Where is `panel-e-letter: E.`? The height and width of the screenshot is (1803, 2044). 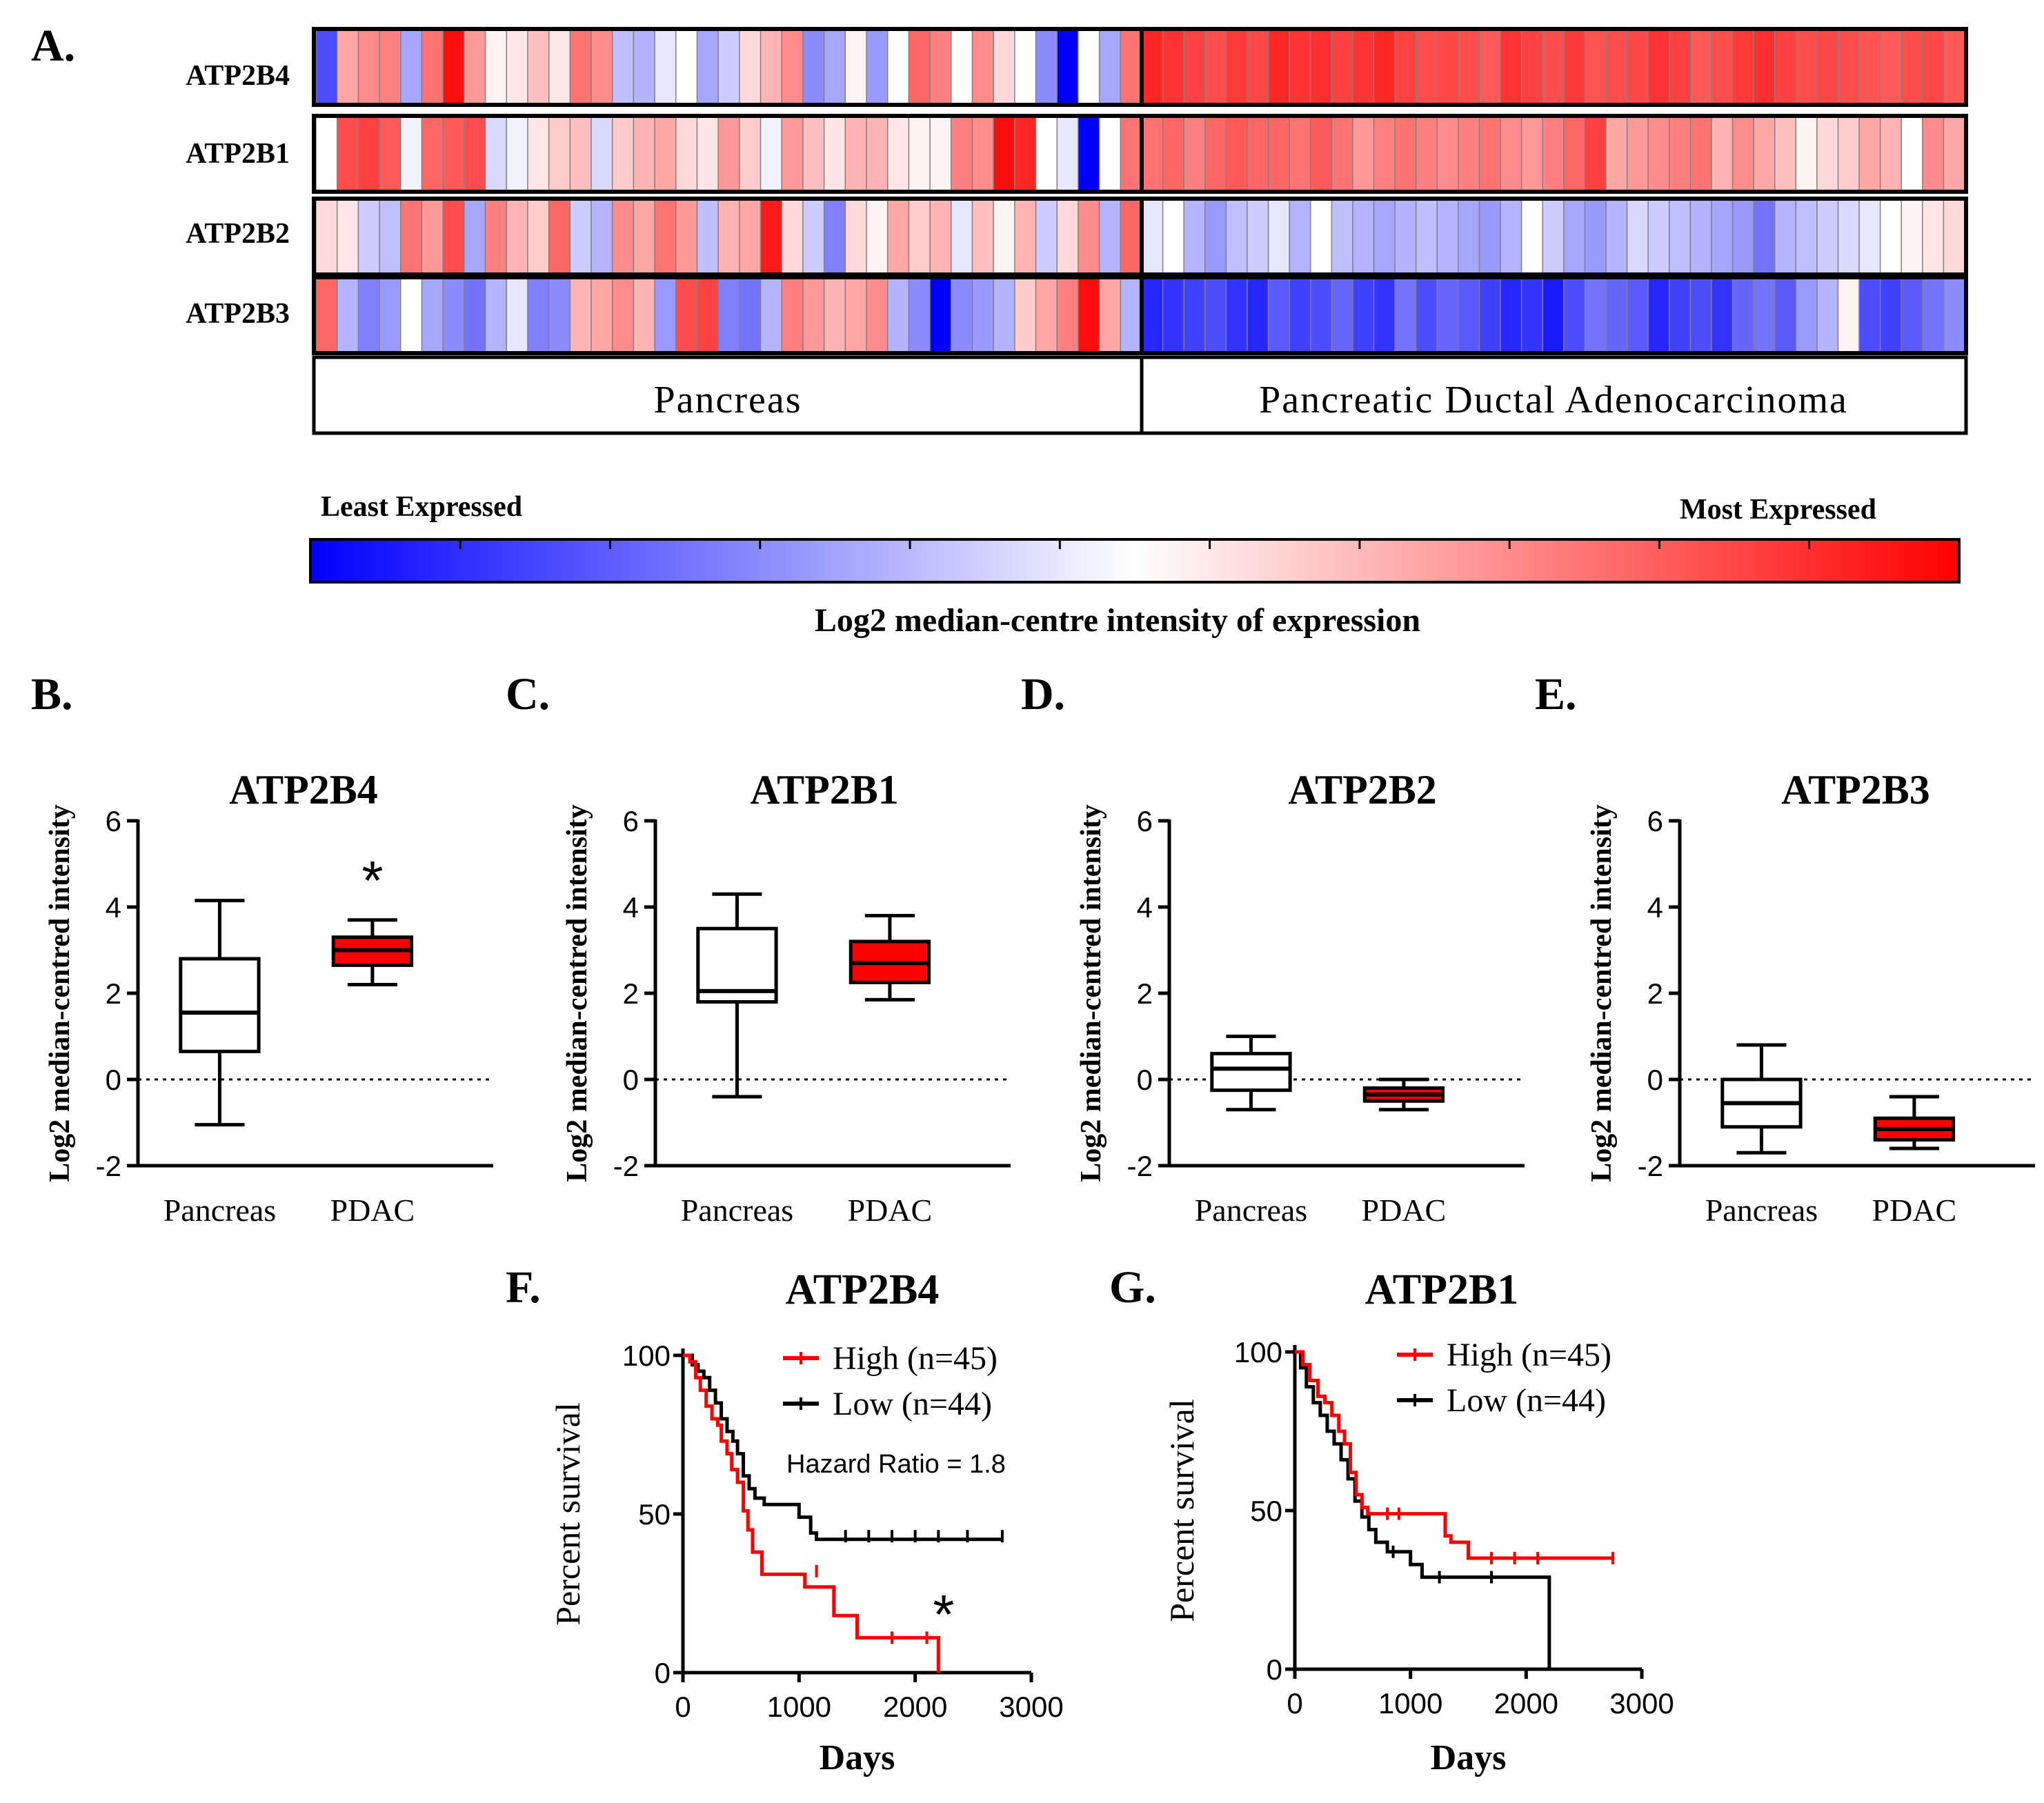 panel-e-letter: E. is located at coordinates (1556, 694).